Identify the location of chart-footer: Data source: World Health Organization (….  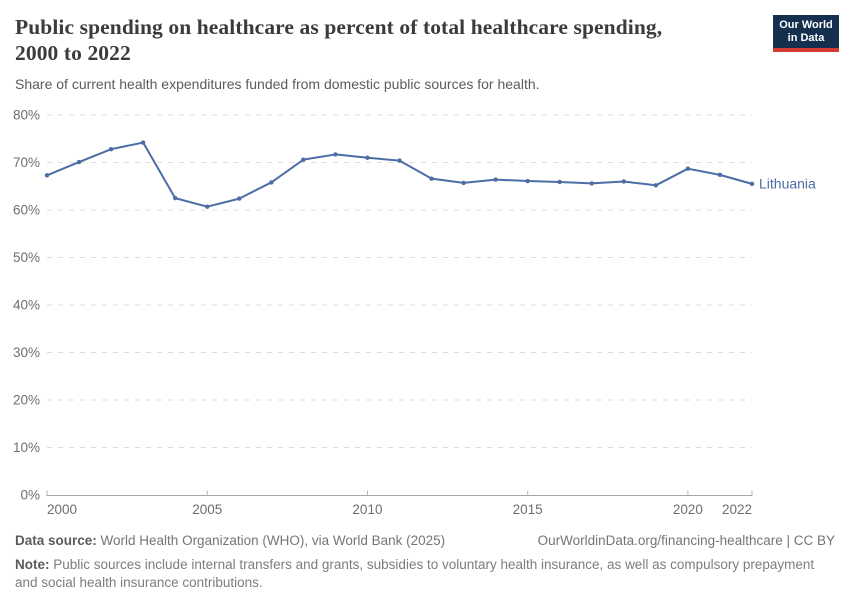
(425, 560).